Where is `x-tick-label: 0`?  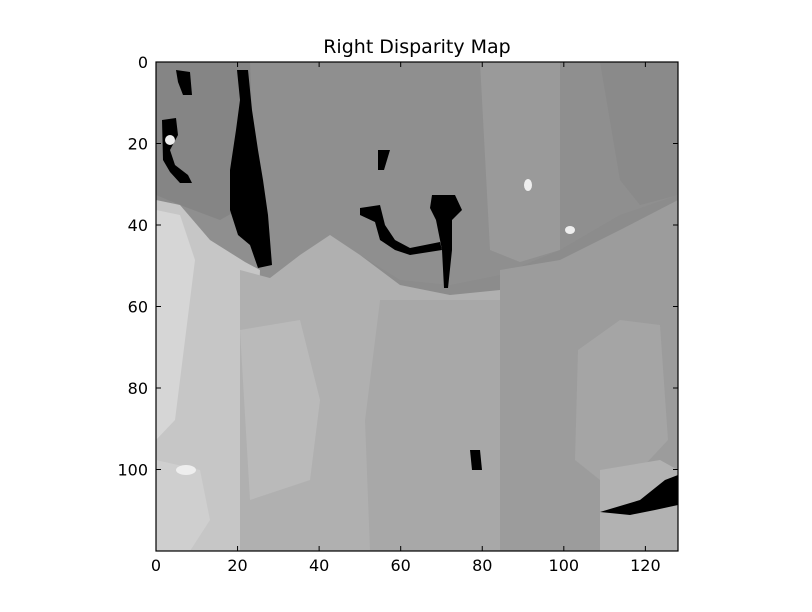
x-tick-label: 0 is located at coordinates (156, 565).